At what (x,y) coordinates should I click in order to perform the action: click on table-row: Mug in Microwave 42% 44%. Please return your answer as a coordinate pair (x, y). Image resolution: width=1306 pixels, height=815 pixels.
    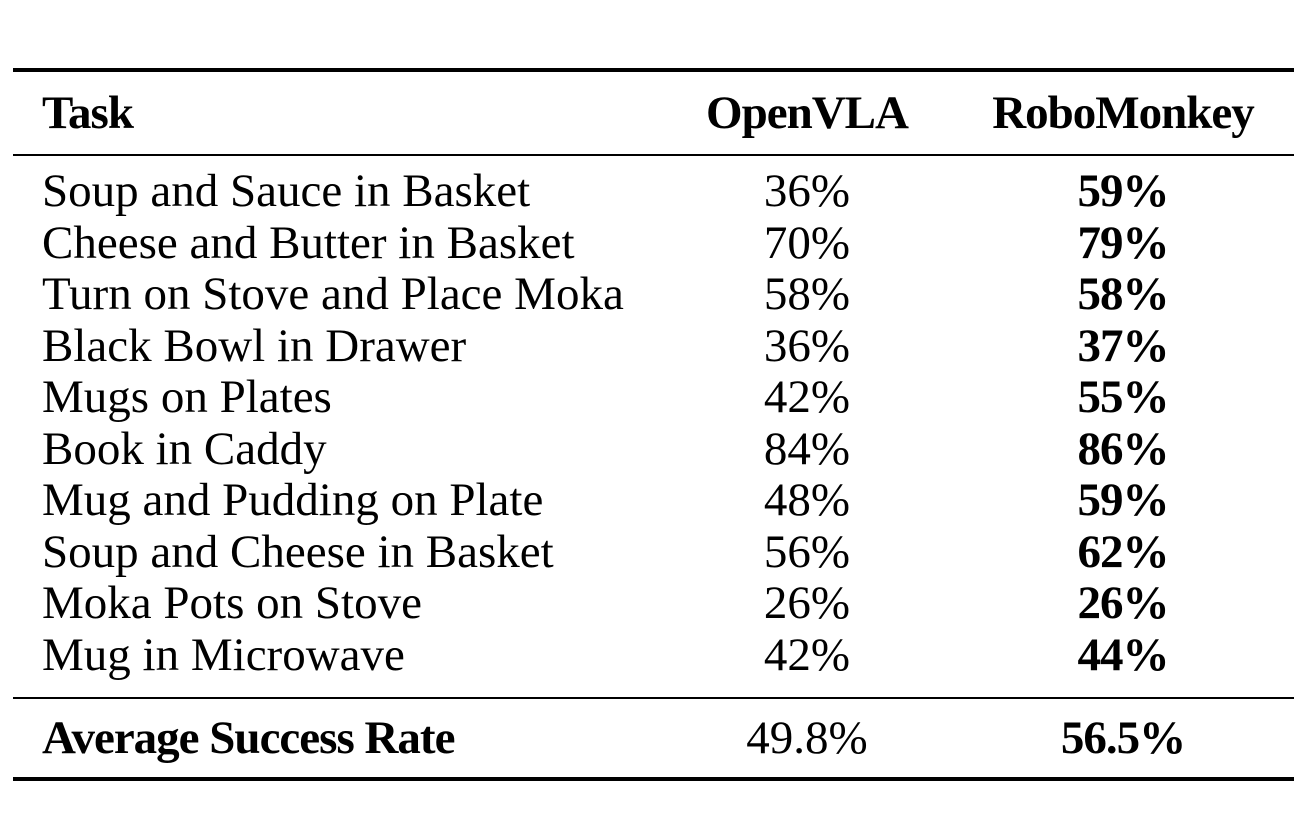
    Looking at the image, I should click on (653, 663).